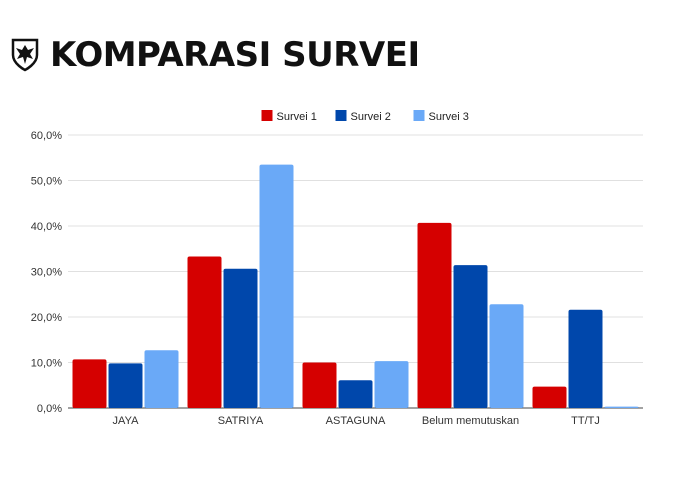 The image size is (700, 500). Describe the element at coordinates (297, 117) in the screenshot. I see `legend-label: Survei 1` at that location.